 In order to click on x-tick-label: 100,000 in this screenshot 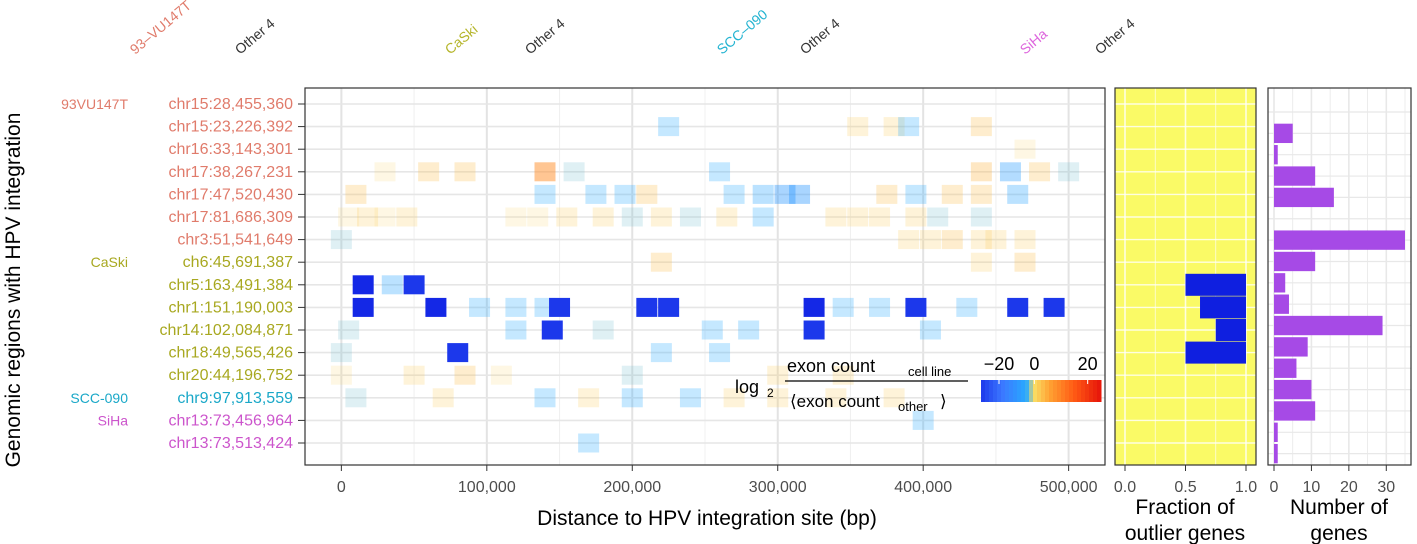, I will do `click(487, 487)`.